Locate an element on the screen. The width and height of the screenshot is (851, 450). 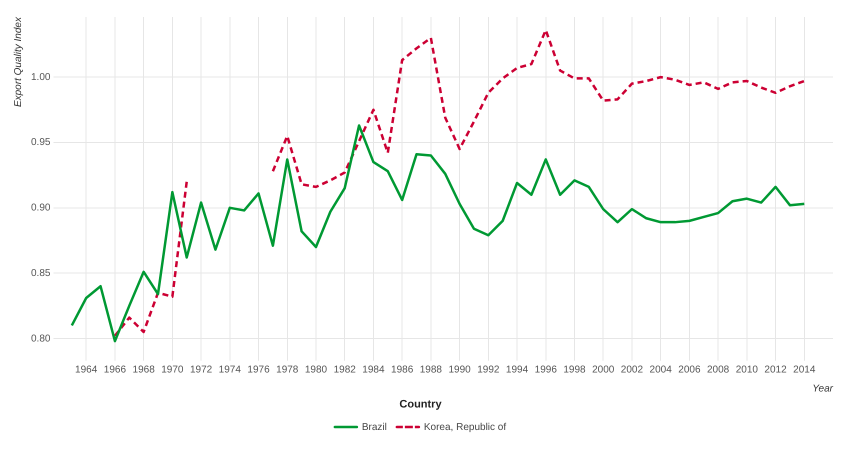
y-tick-label: 0.90 is located at coordinates (40, 208).